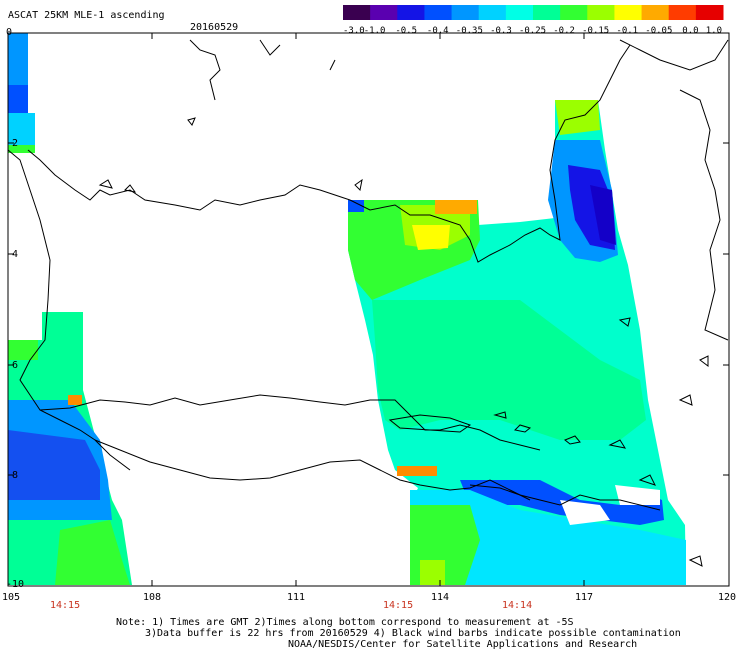 The image size is (740, 650). What do you see at coordinates (714, 31) in the screenshot?
I see `colorbar-label: 1.0` at bounding box center [714, 31].